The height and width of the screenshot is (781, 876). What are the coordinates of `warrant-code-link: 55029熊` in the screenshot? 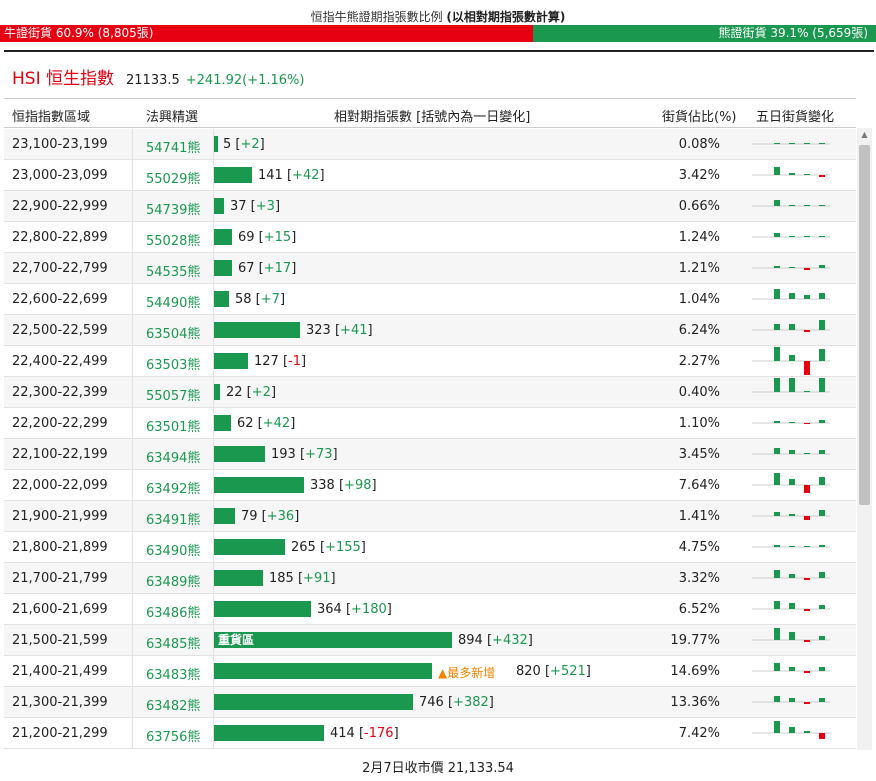 It's located at (173, 179).